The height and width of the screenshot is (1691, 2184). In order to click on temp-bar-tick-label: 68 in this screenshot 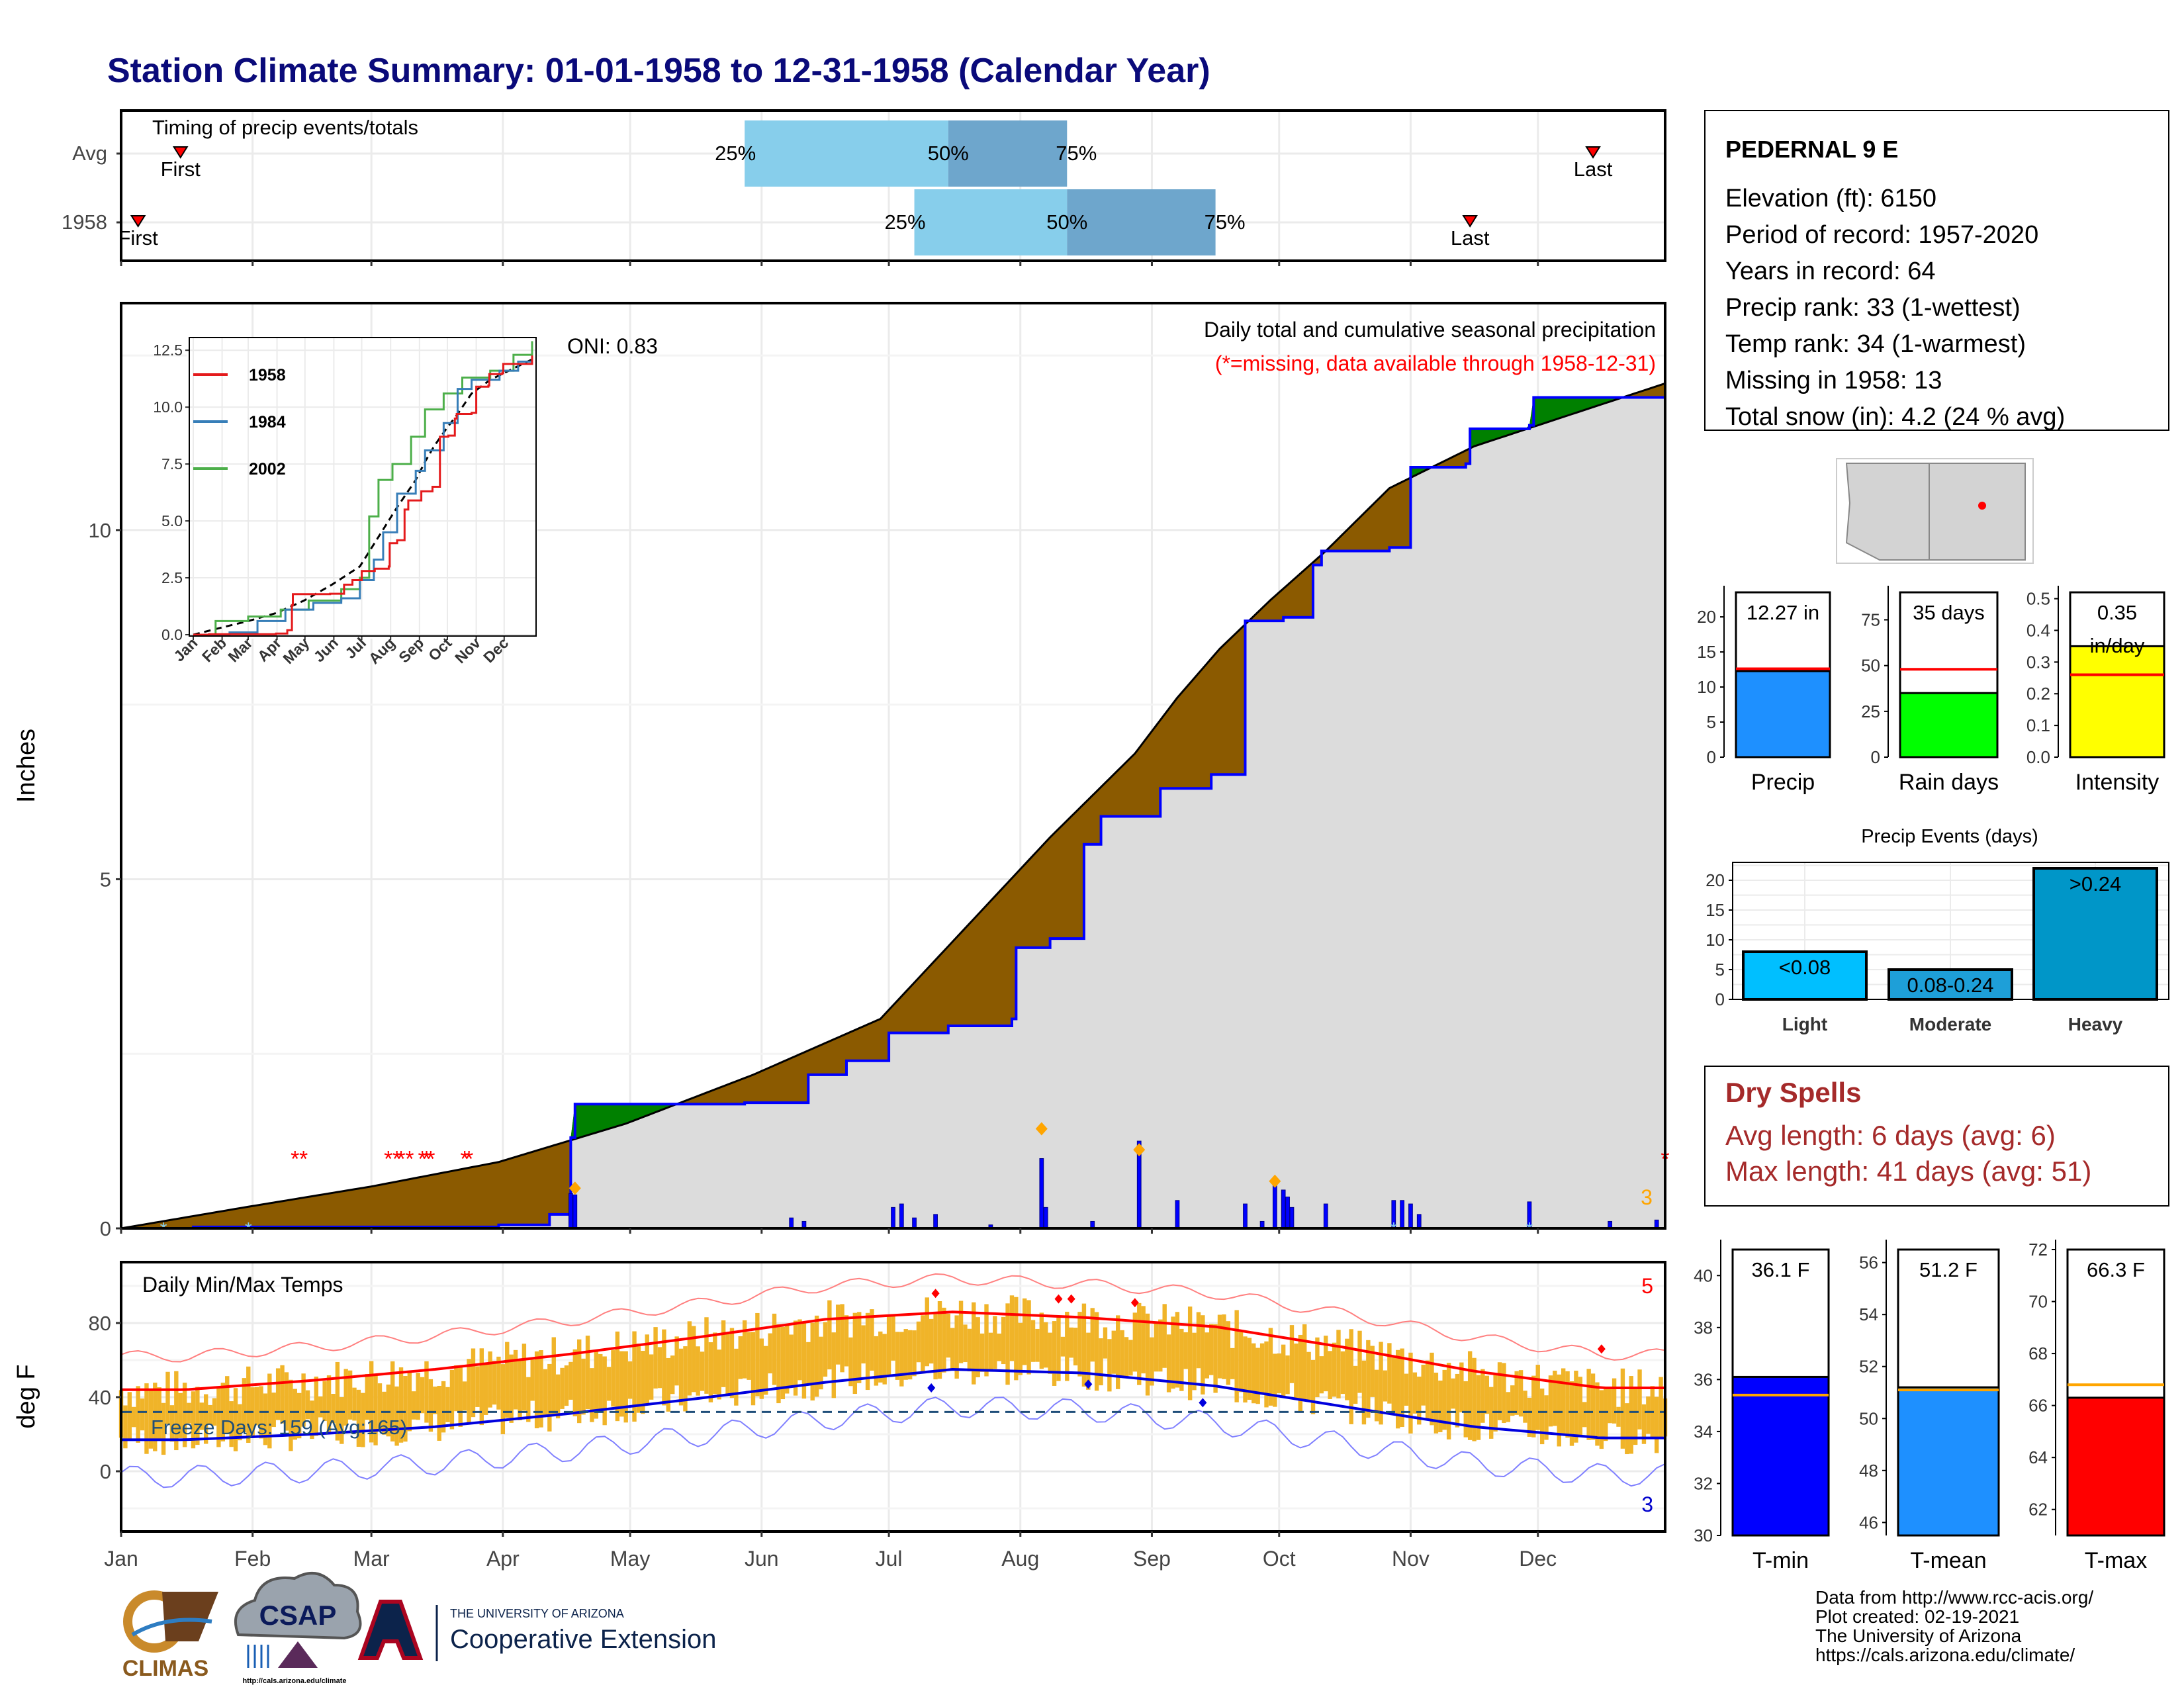, I will do `click(2038, 1354)`.